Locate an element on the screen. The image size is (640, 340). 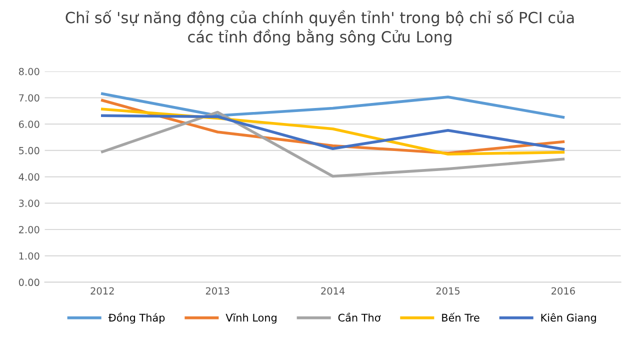
chart-title: Chỉ số 'sự năng động của chính quyền tỉnh' trong bộ chỉ số PCI của các tỉnh đồng bằng sông Cửu Long is located at coordinates (320, 28).